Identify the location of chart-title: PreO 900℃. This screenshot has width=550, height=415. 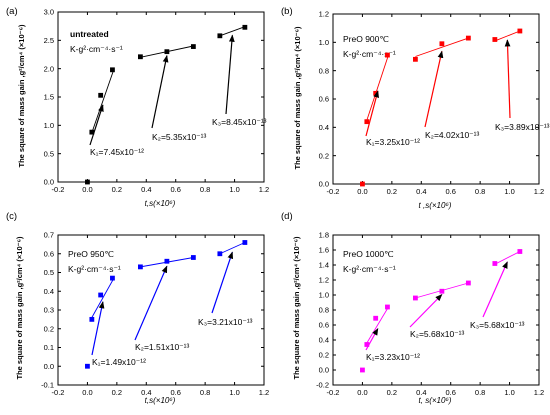
(366, 39).